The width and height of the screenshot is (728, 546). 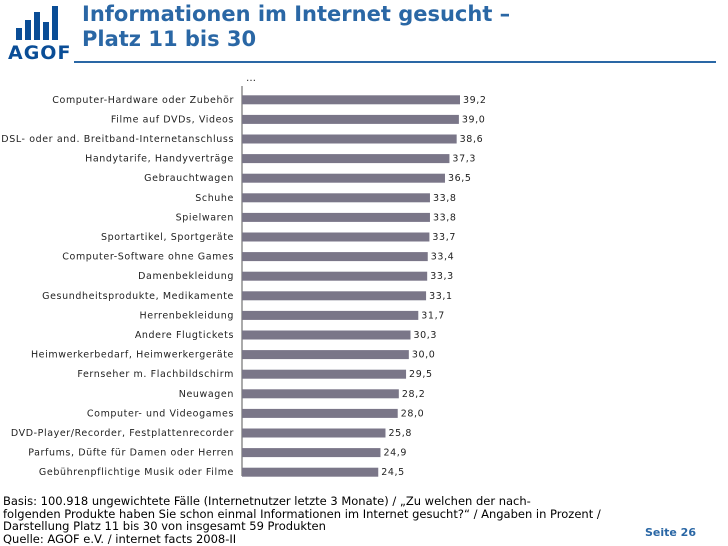 I want to click on category-label: Computer-Software ohne Games, so click(x=148, y=257).